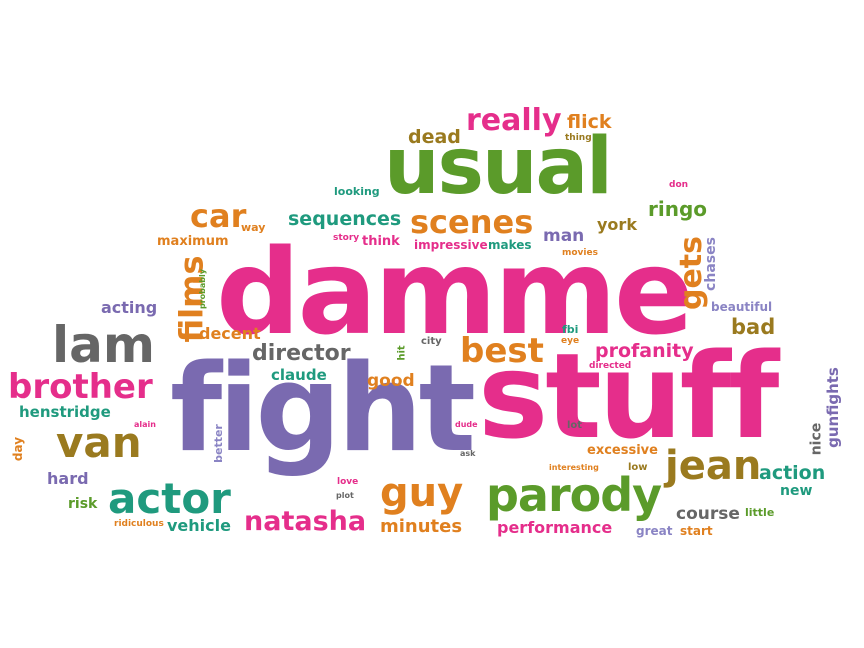 The image size is (864, 648). Describe the element at coordinates (816, 439) in the screenshot. I see `word-nice: nice` at that location.